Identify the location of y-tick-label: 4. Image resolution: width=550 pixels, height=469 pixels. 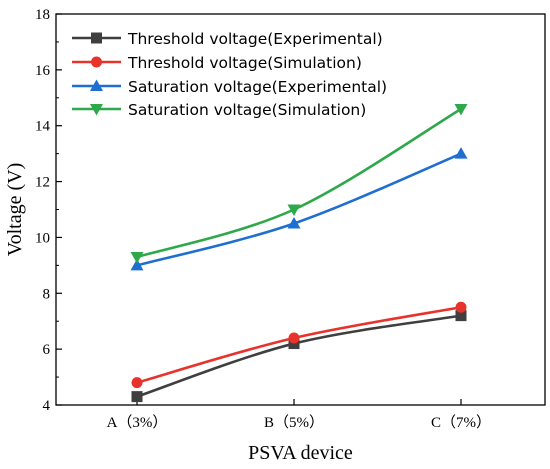
(47, 406).